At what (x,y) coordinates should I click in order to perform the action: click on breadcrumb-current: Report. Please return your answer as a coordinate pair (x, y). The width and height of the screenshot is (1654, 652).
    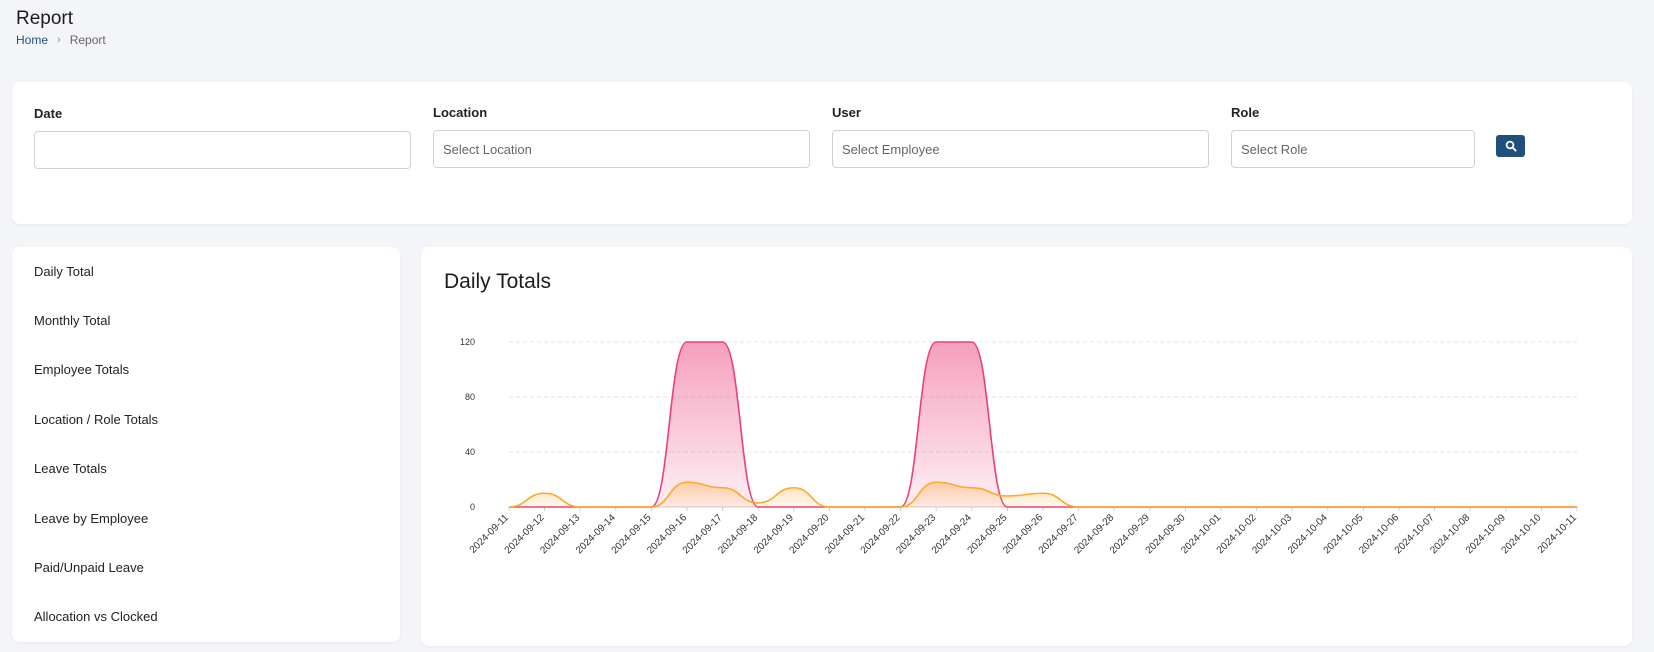
    Looking at the image, I should click on (87, 40).